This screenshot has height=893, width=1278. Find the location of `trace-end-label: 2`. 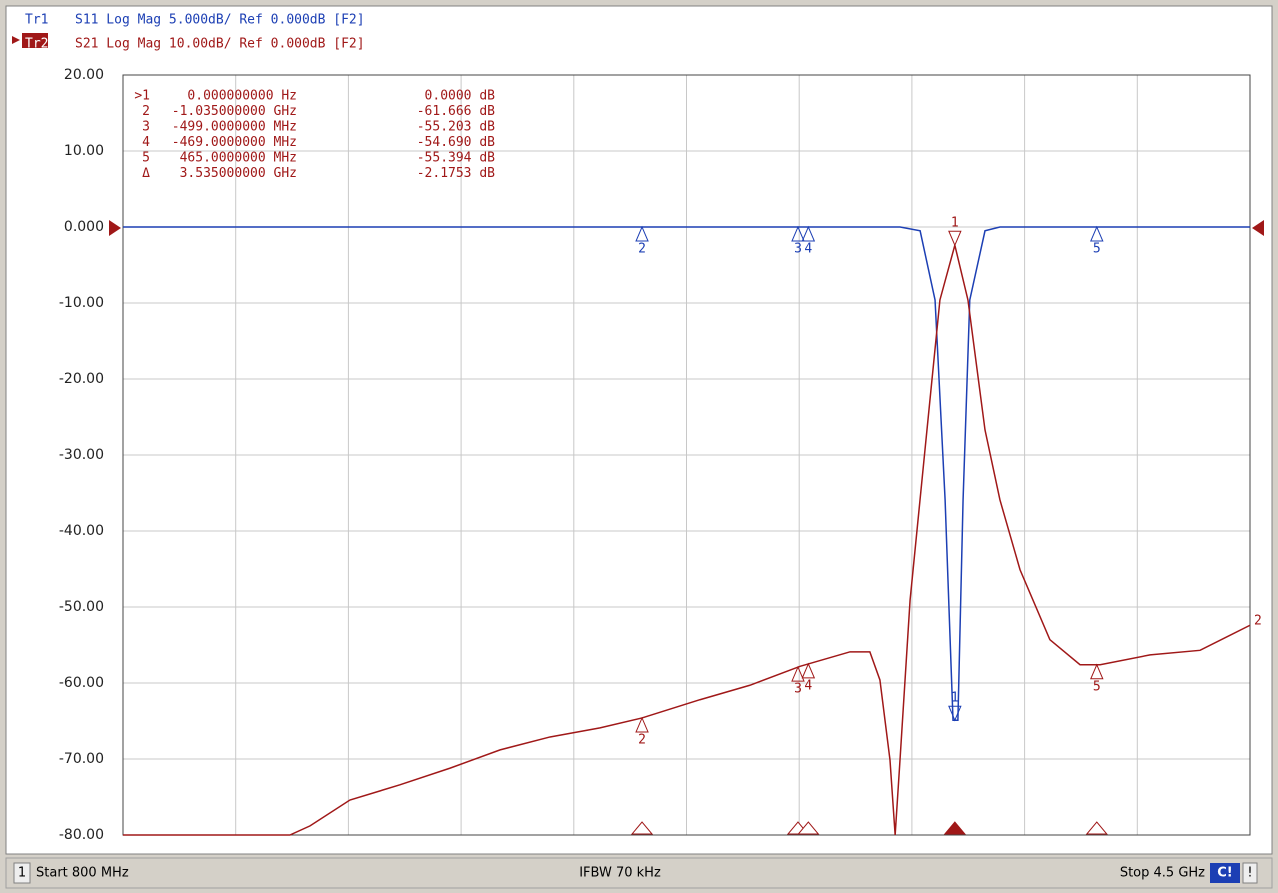

trace-end-label: 2 is located at coordinates (1258, 621).